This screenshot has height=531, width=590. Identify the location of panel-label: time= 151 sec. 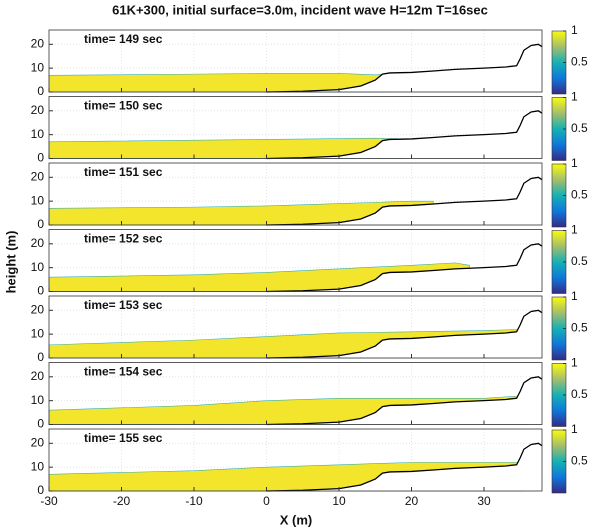
(123, 172).